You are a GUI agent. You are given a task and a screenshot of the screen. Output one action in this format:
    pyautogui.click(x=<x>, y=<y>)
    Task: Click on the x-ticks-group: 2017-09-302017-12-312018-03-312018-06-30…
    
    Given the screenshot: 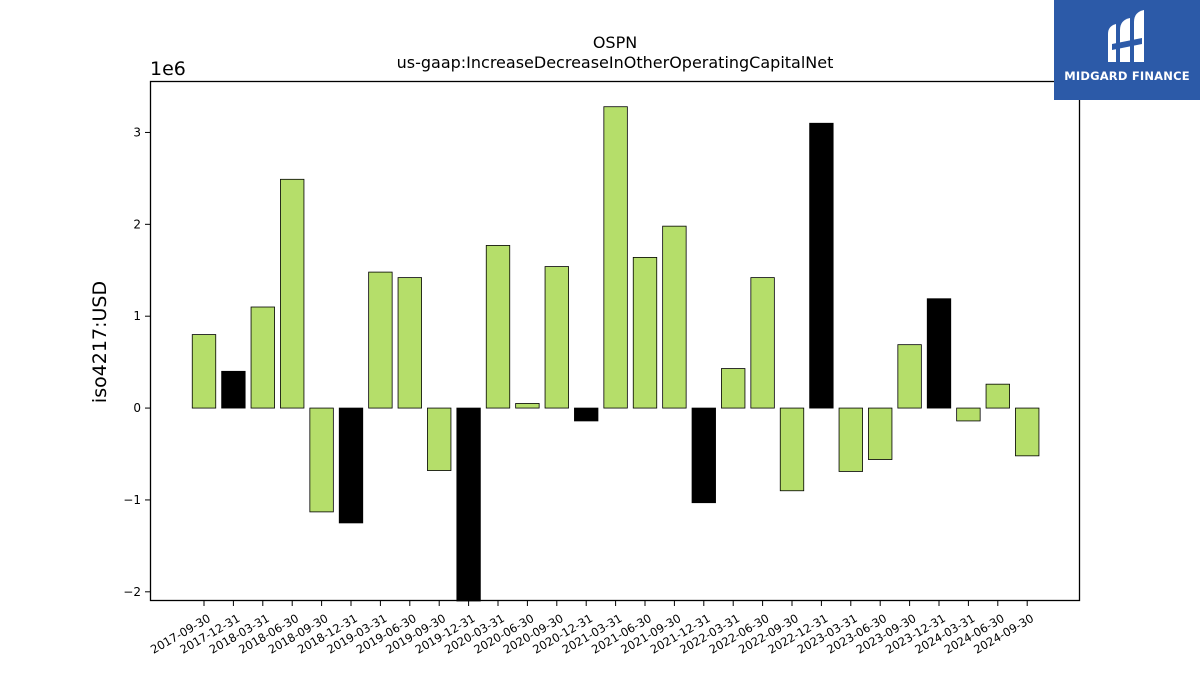 What is the action you would take?
    pyautogui.click(x=592, y=629)
    